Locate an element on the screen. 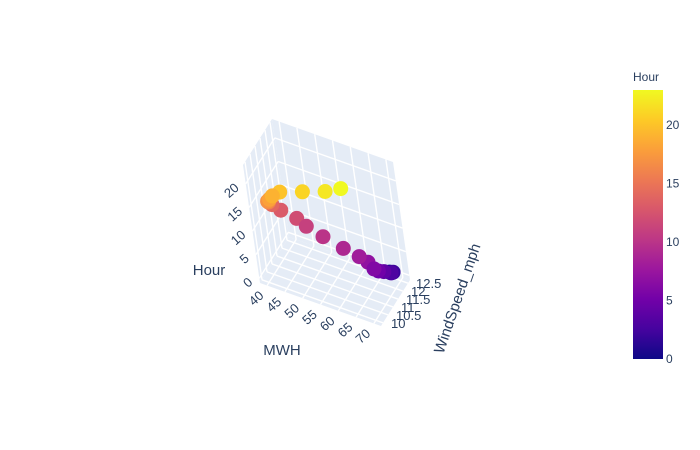  y-axis-title: WindSpeed_mph is located at coordinates (458, 298).